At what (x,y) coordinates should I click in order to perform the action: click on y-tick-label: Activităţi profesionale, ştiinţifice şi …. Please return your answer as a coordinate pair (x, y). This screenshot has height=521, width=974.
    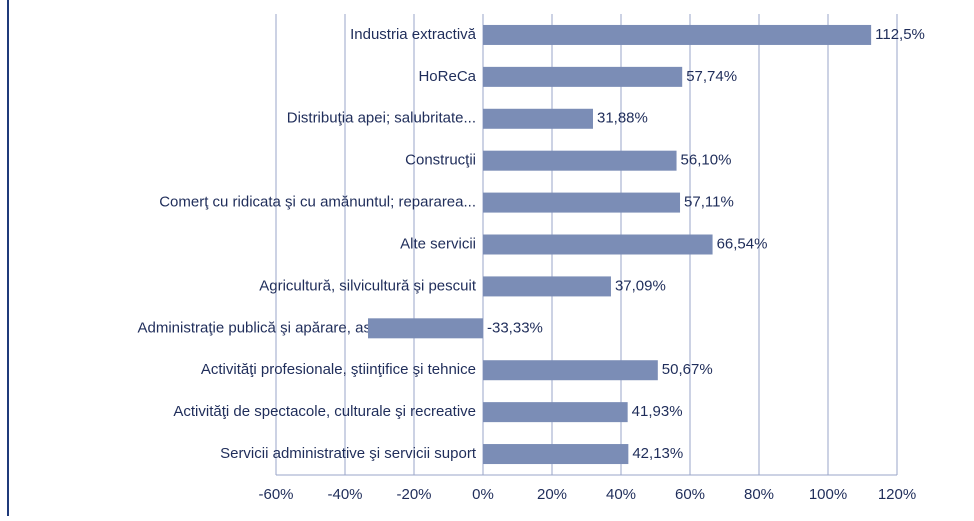
    Looking at the image, I should click on (338, 369).